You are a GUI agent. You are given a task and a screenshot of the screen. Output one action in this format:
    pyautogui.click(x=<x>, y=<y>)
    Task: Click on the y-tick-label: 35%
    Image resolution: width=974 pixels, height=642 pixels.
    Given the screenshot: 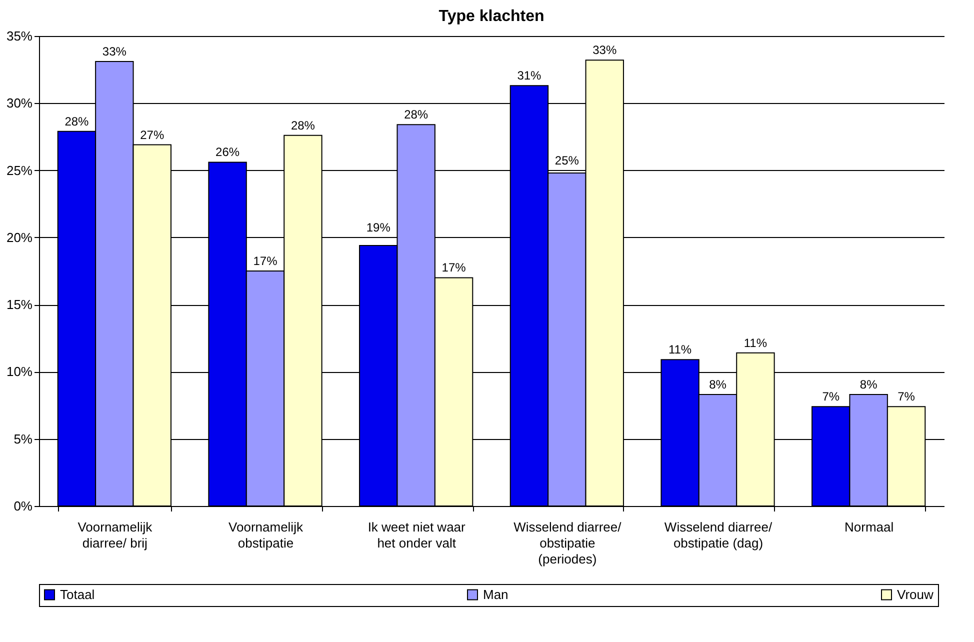 What is the action you would take?
    pyautogui.click(x=19, y=36)
    